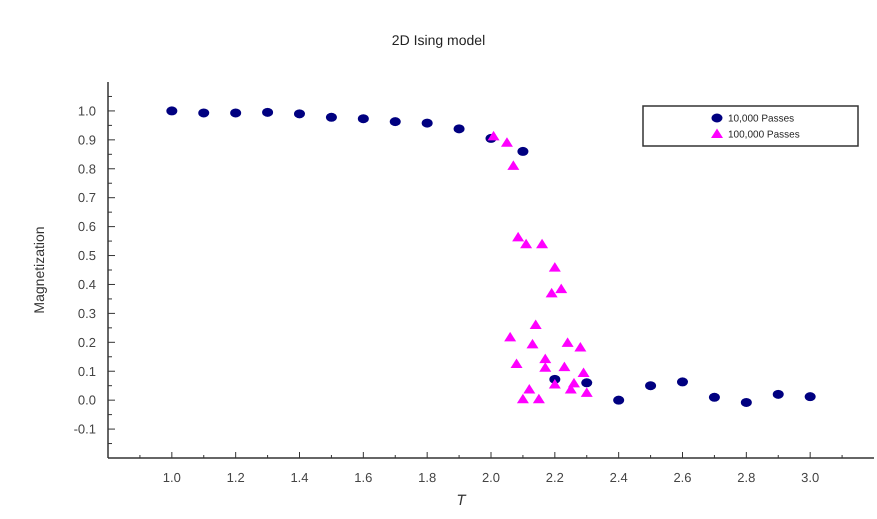  Describe the element at coordinates (87, 342) in the screenshot. I see `y-tick-label: 0.2` at that location.